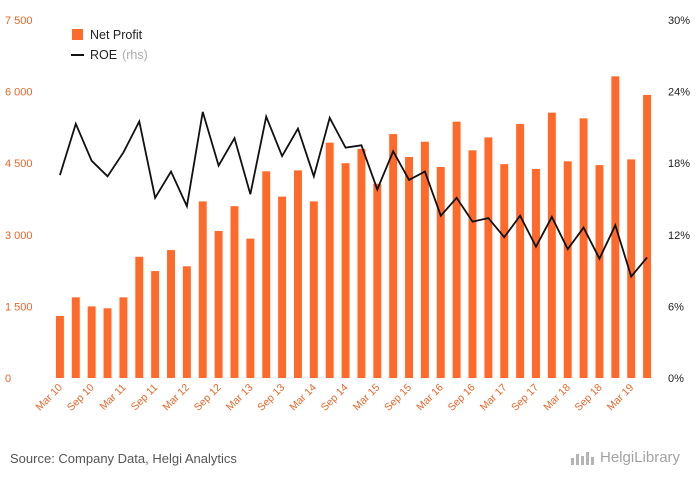  What do you see at coordinates (116, 35) in the screenshot?
I see `legend-label-net-profit: Net Profit` at bounding box center [116, 35].